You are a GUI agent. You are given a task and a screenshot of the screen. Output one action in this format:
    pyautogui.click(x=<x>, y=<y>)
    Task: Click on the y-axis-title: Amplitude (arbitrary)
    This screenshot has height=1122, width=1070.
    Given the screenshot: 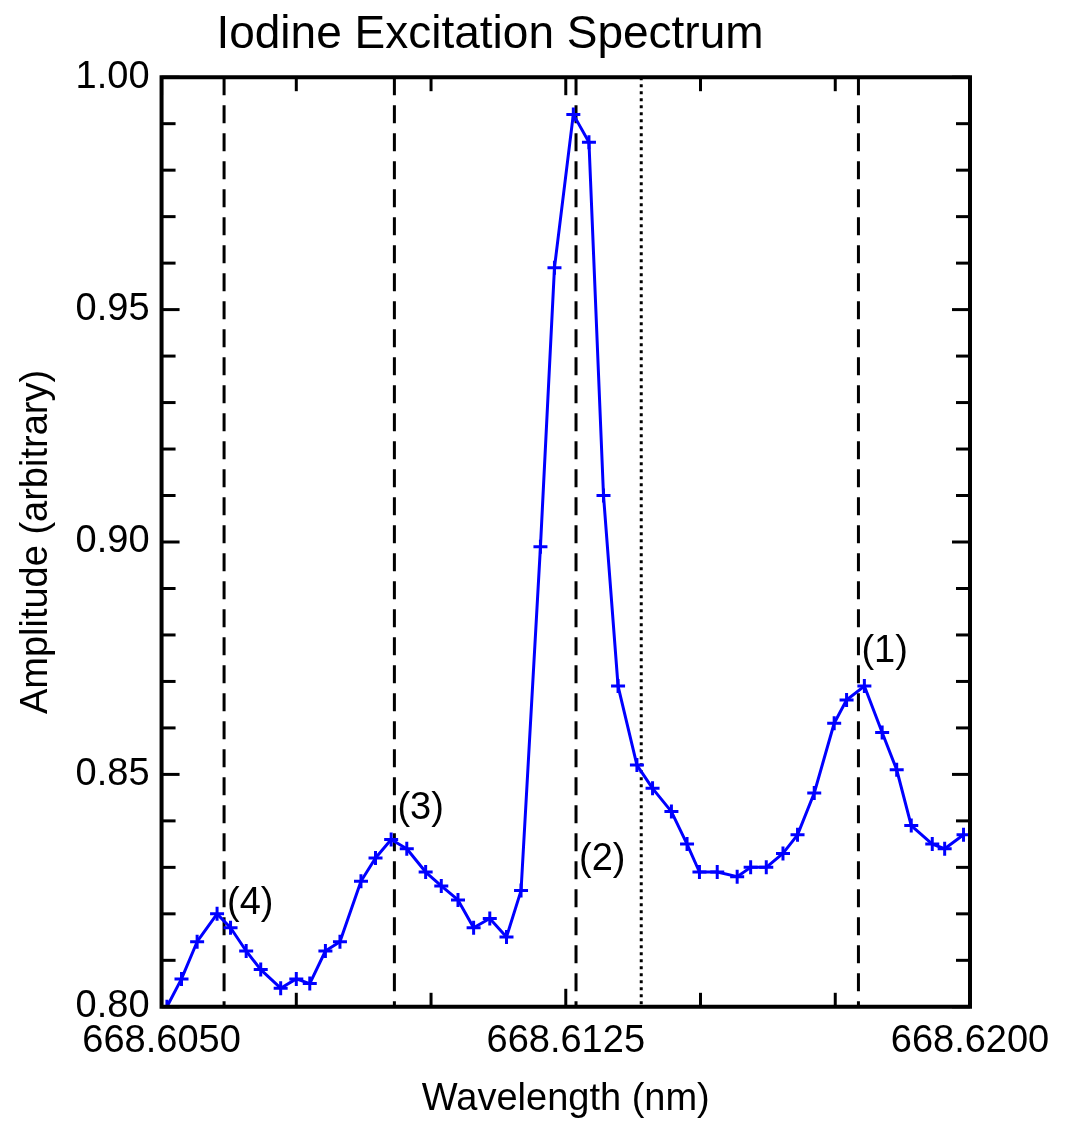 What is the action you would take?
    pyautogui.click(x=34, y=542)
    